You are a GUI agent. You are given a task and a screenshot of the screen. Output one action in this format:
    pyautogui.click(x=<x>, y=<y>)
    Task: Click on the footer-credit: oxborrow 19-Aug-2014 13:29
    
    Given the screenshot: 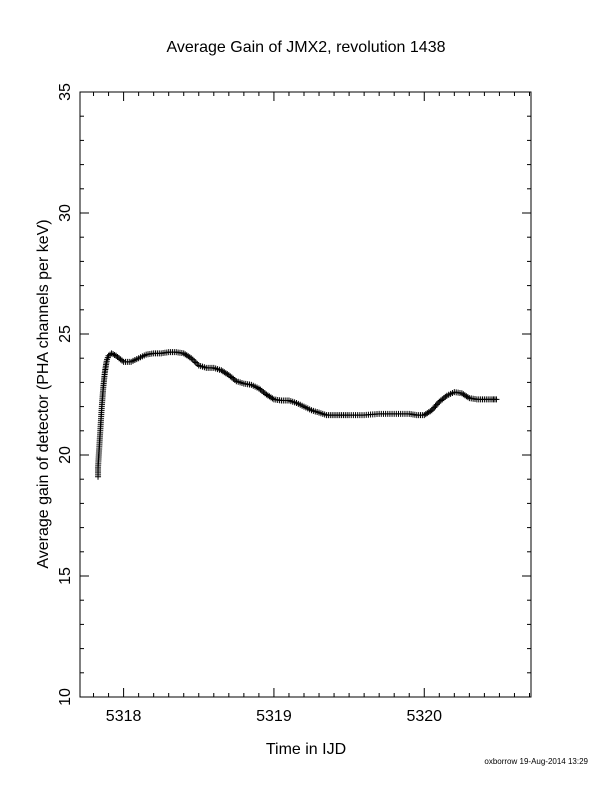 What is the action you would take?
    pyautogui.click(x=536, y=761)
    